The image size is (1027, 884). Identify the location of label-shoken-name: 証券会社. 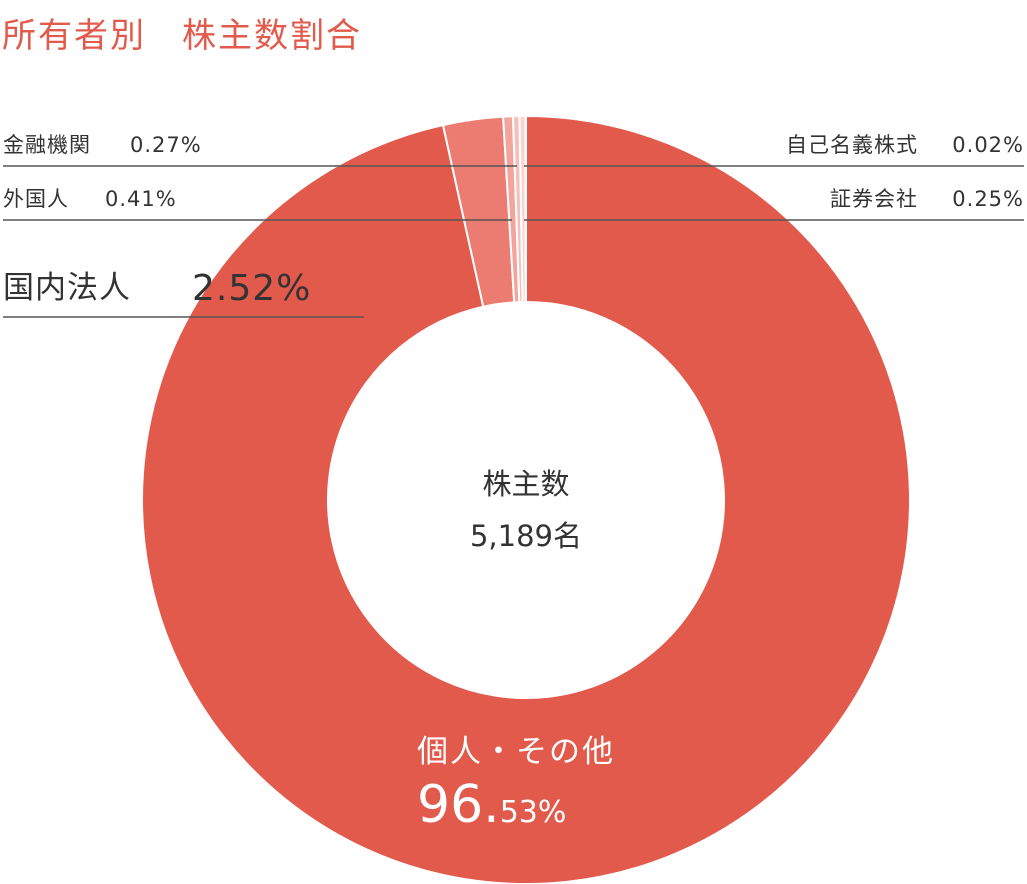
(874, 199).